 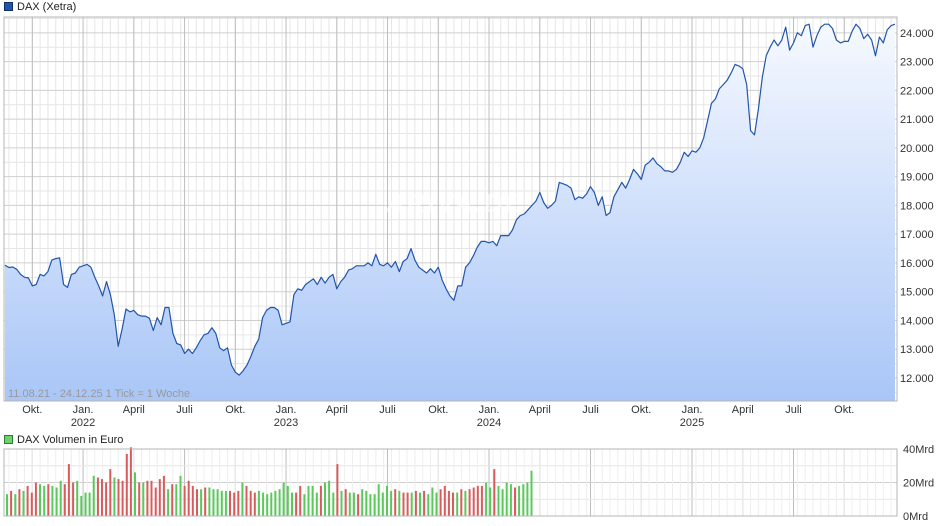 I want to click on price-y-tick-label: 18.000, so click(x=917, y=206).